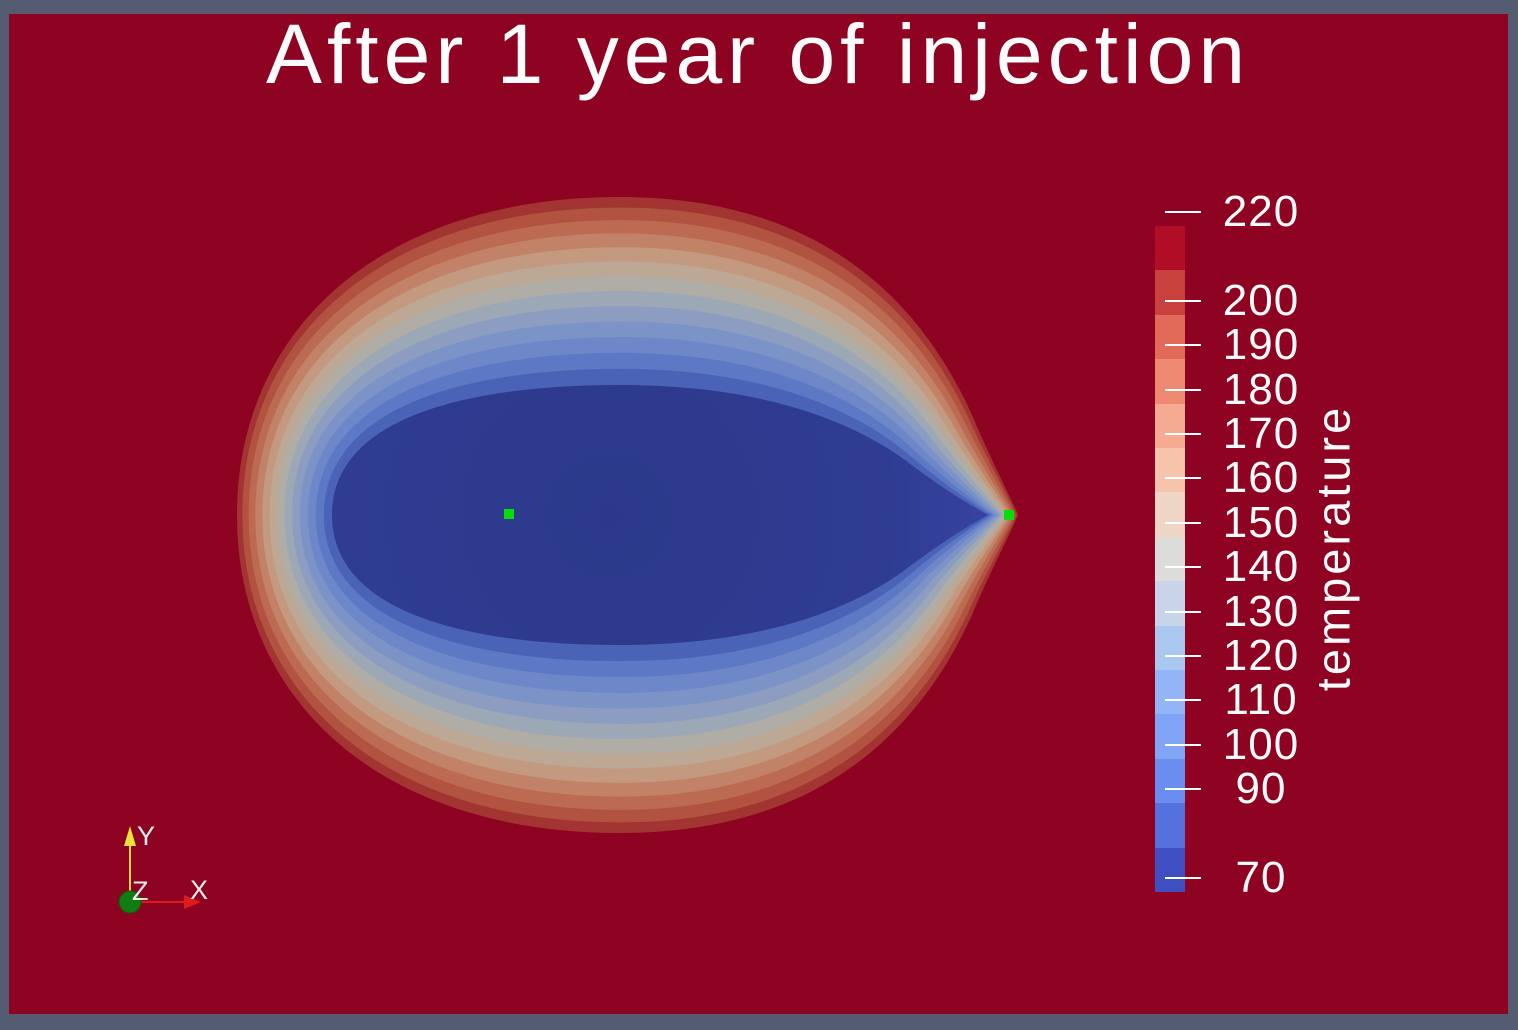  What do you see at coordinates (1261, 611) in the screenshot?
I see `colorbar-tick-label: 130` at bounding box center [1261, 611].